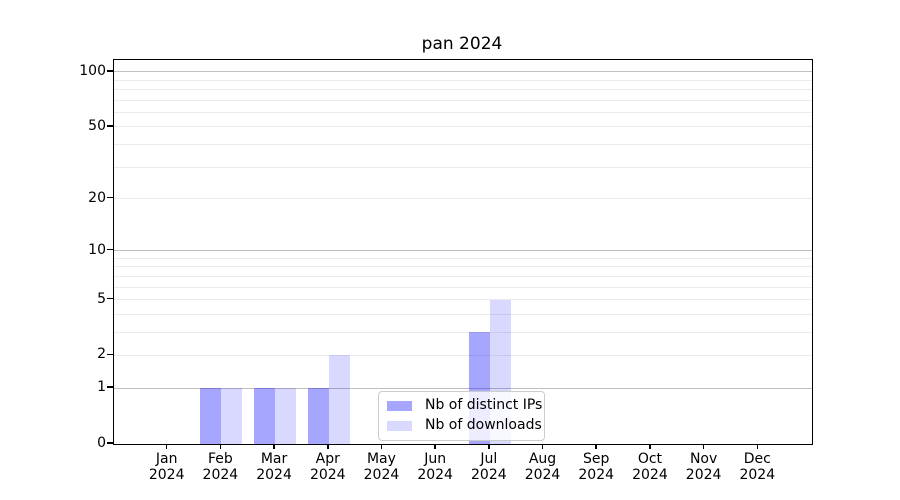  Describe the element at coordinates (265, 416) in the screenshot. I see `bar-distinct-ips-mar` at that location.